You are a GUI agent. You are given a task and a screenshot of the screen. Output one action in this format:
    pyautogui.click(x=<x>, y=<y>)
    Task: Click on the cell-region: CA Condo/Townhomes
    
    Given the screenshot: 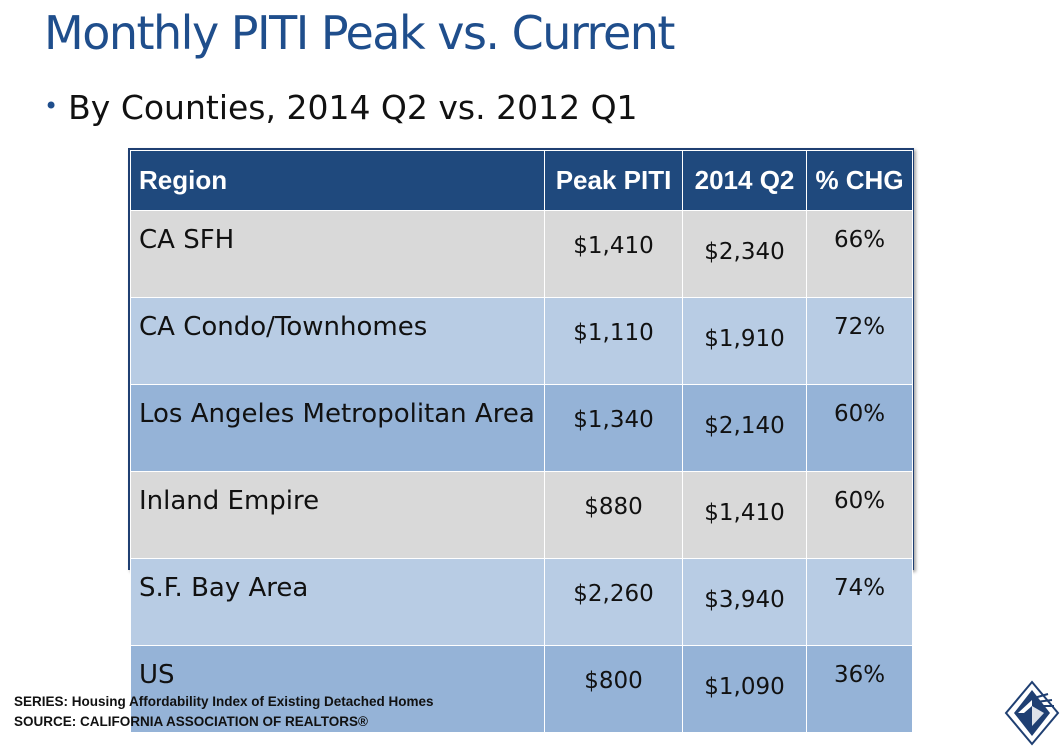 What is the action you would take?
    pyautogui.click(x=337, y=341)
    